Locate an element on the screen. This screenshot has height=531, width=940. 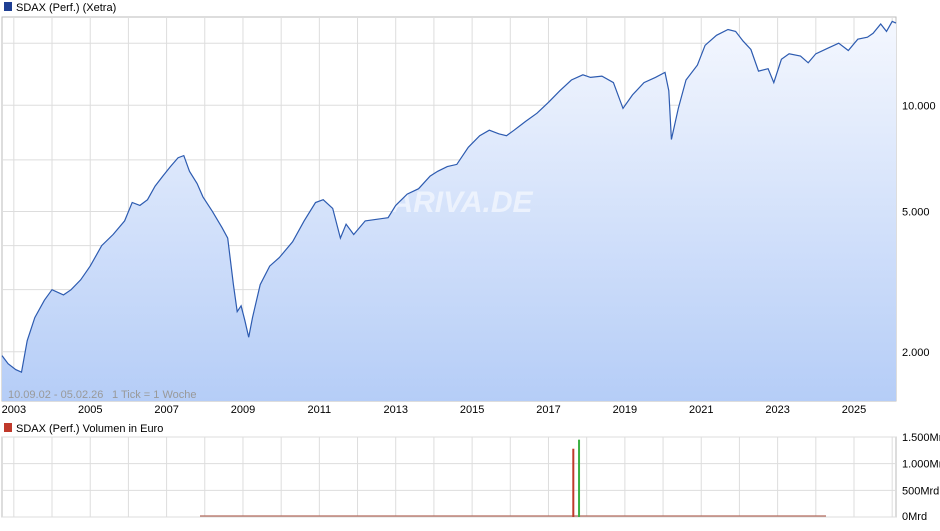
volume-gridlines is located at coordinates (449, 477).